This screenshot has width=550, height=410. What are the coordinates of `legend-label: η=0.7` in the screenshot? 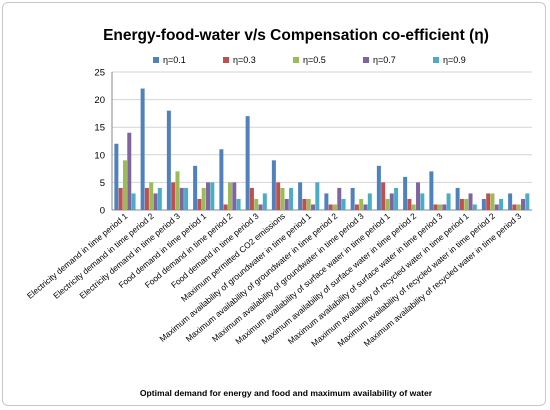 It's located at (384, 60).